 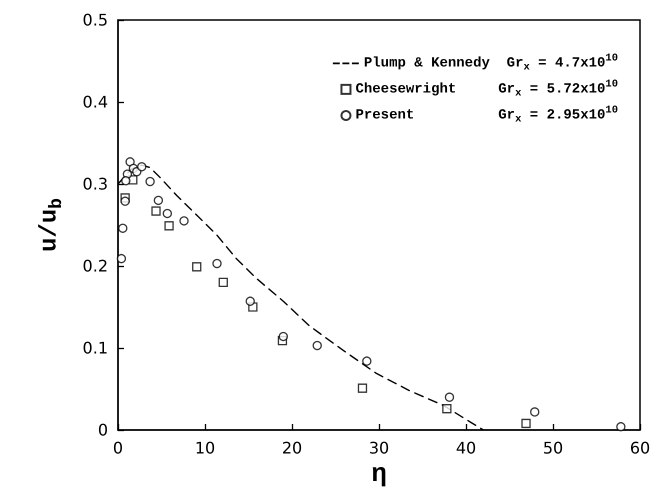 I want to click on x-tick-label: 50, so click(x=553, y=448).